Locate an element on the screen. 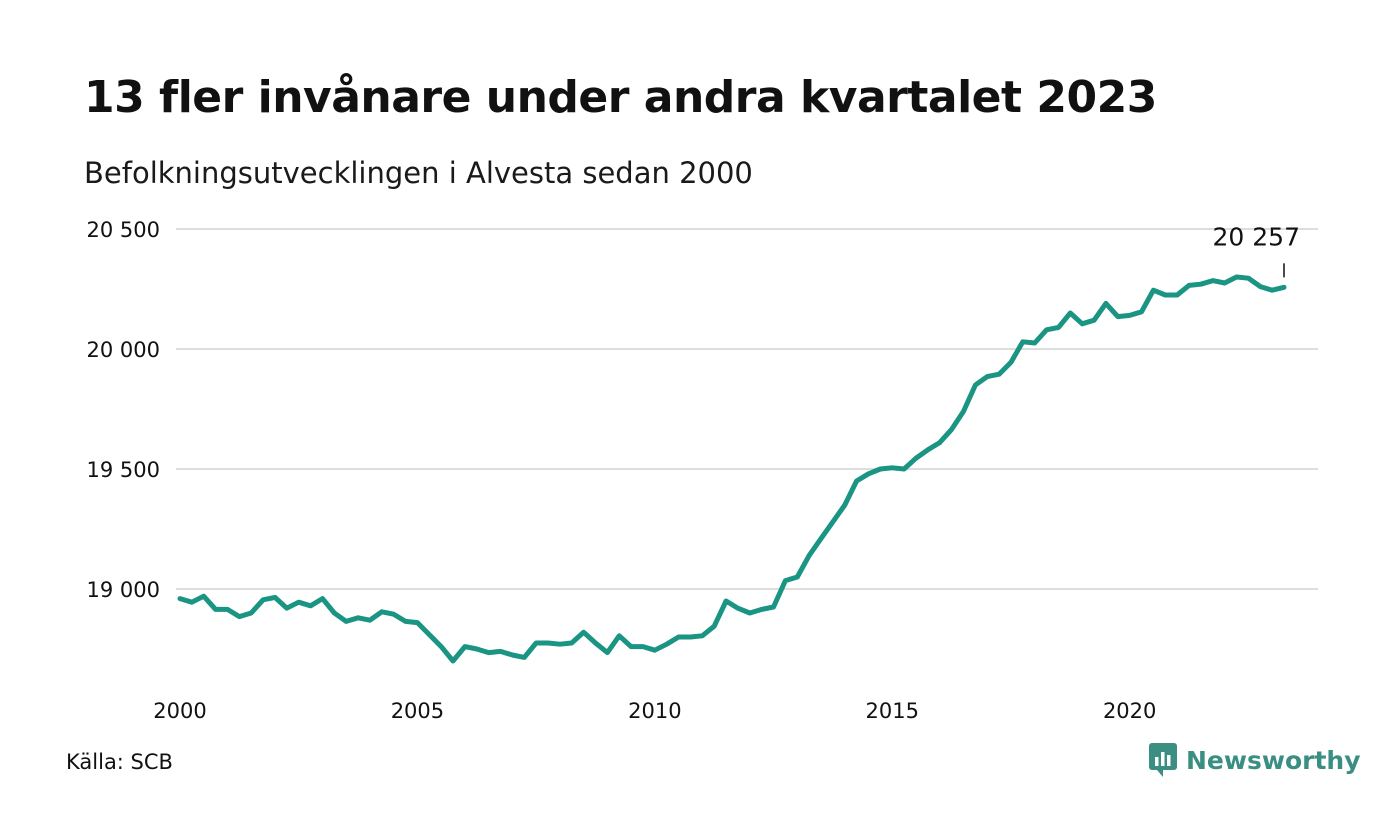 Image resolution: width=1400 pixels, height=840 pixels. x-tick-label: 2010 is located at coordinates (654, 711).